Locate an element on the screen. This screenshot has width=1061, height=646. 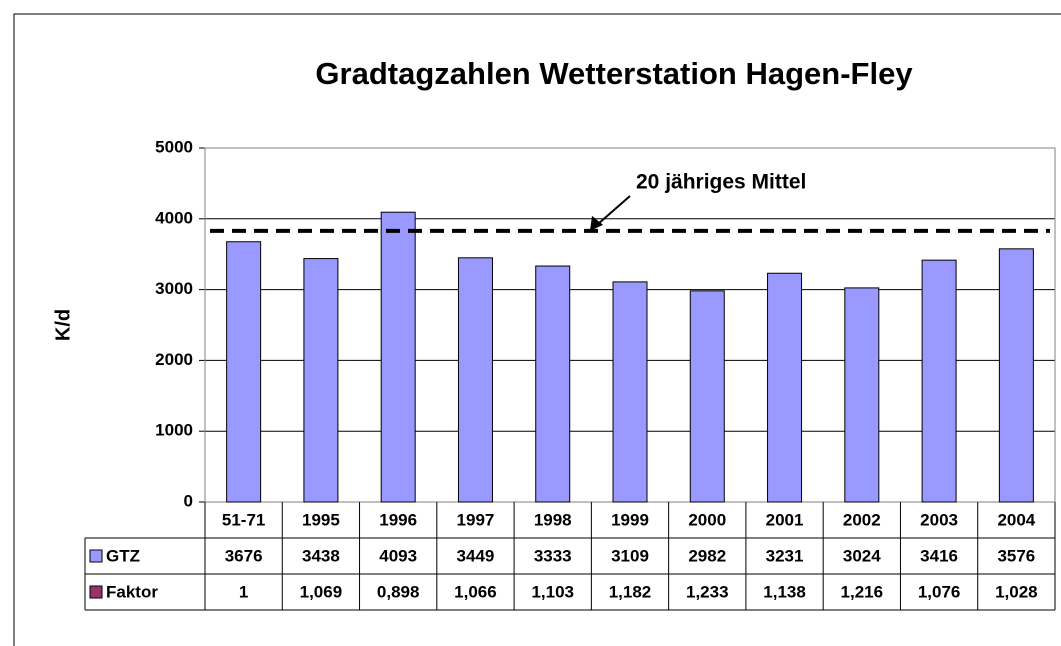
table-value: 3676 is located at coordinates (244, 555).